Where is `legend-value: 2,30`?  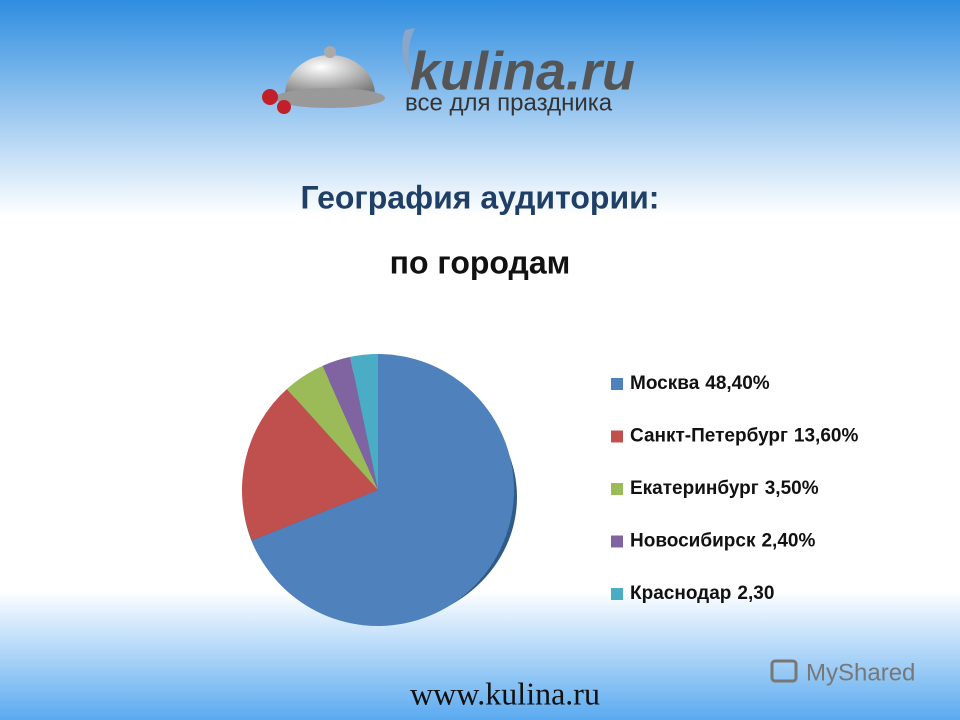
legend-value: 2,30 is located at coordinates (755, 593).